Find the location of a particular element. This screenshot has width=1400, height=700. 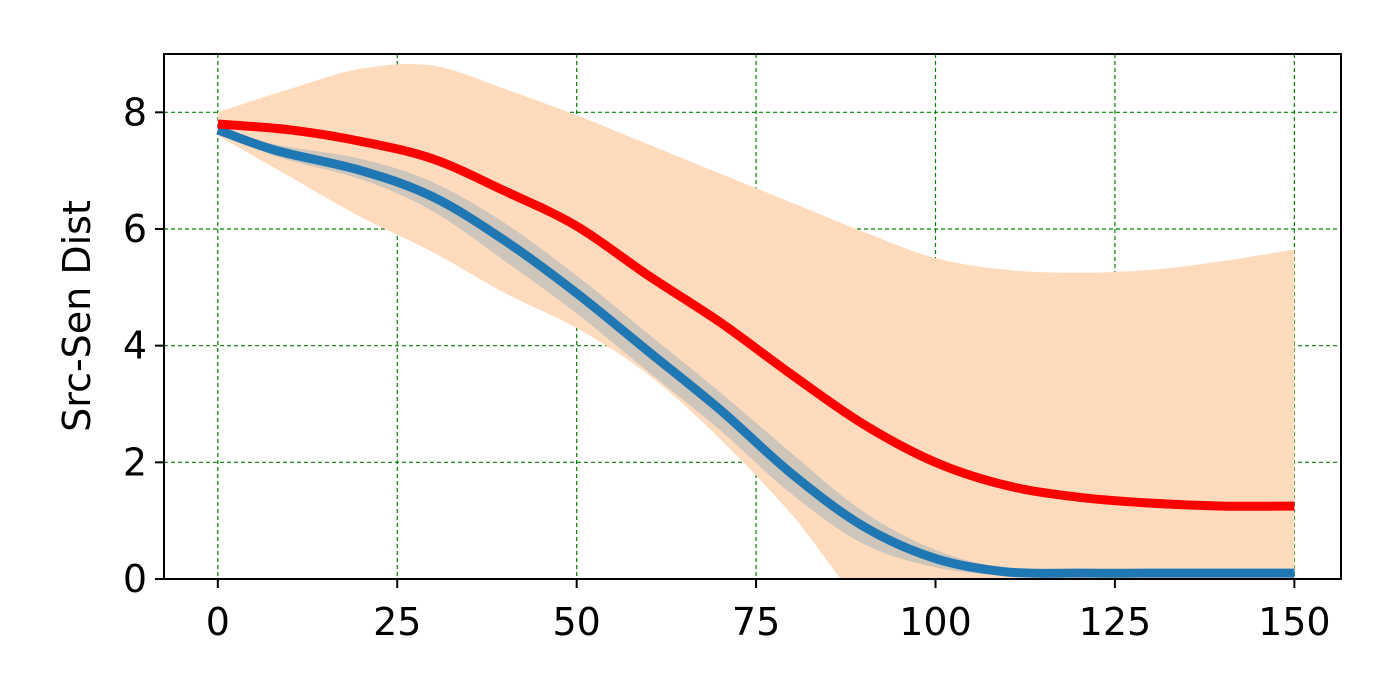

y-tick-label: 4 is located at coordinates (135, 346).